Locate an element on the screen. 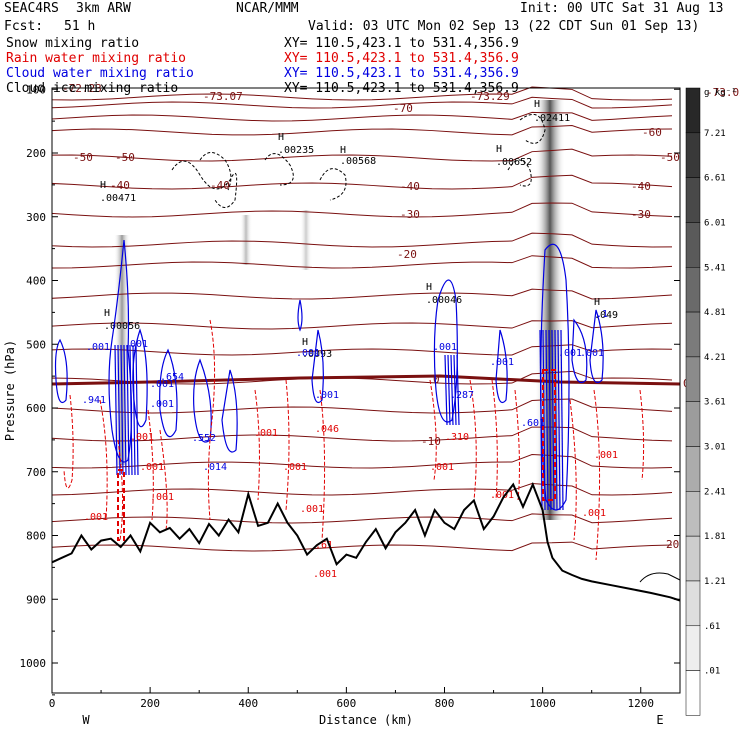  snow-contour is located at coordinates (215, 171).